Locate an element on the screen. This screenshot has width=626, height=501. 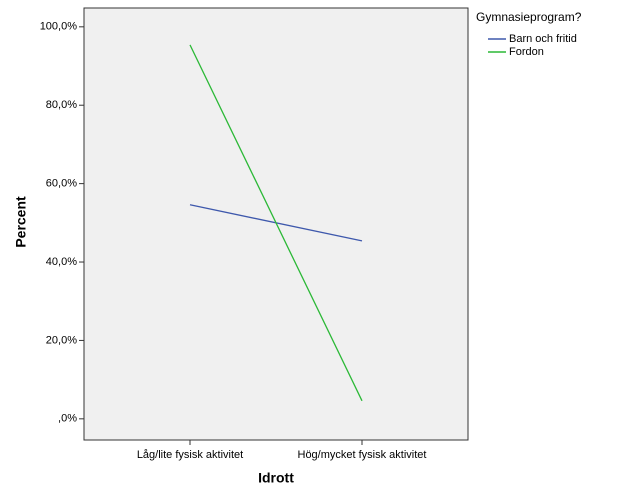
y-tick-label: 40,0% is located at coordinates (61, 262).